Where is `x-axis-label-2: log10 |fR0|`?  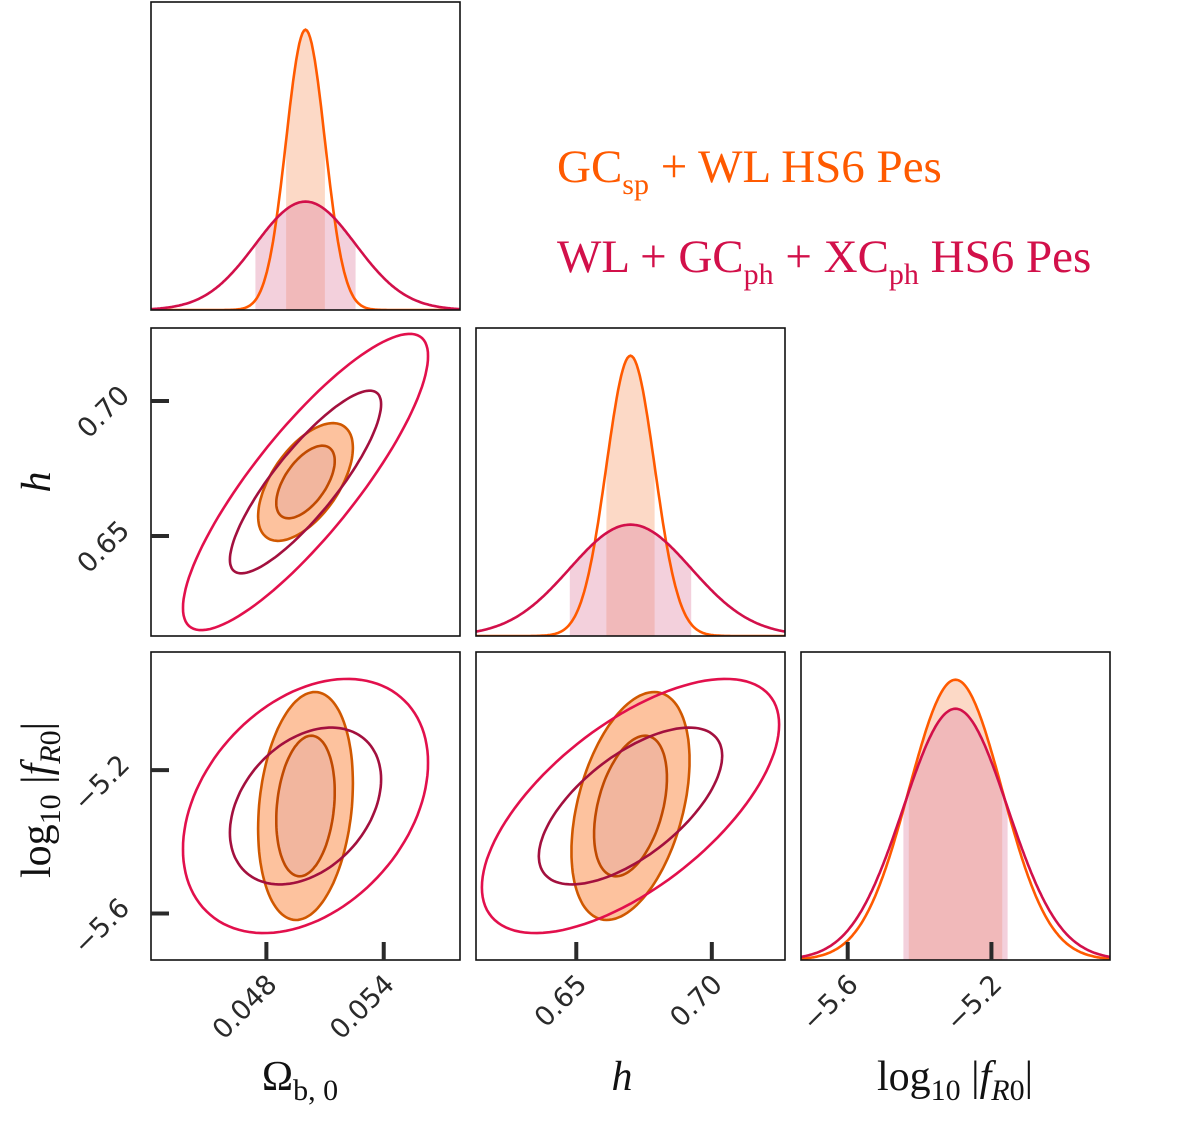 x-axis-label-2: log10 |fR0| is located at coordinates (955, 1080).